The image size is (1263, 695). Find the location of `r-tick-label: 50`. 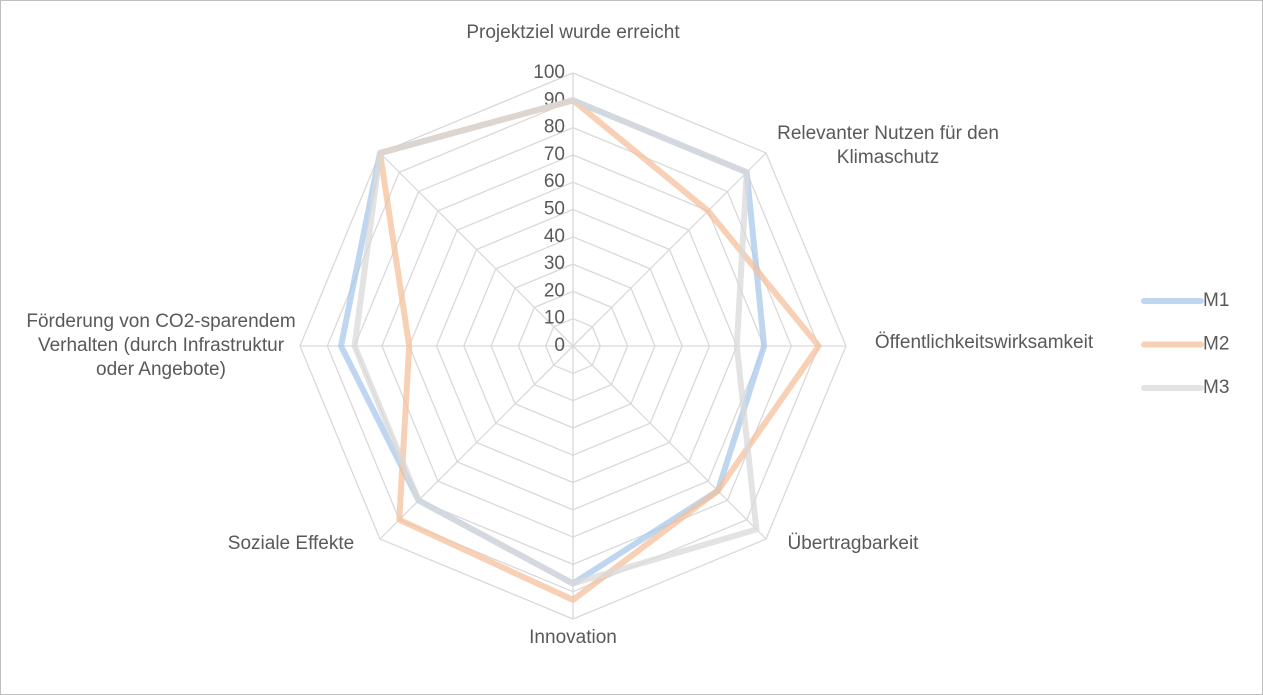

r-tick-label: 50 is located at coordinates (554, 209).